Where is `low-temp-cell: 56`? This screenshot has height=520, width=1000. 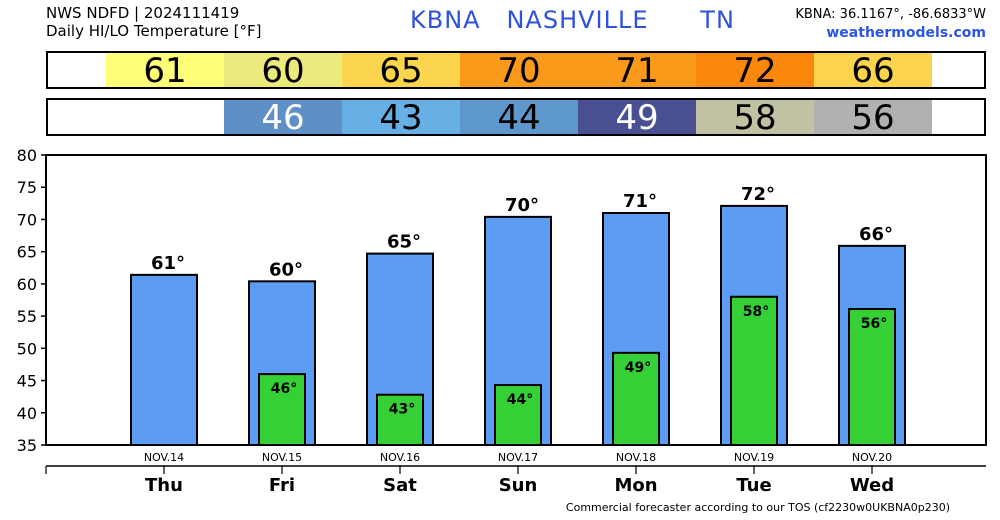
low-temp-cell: 56 is located at coordinates (873, 118).